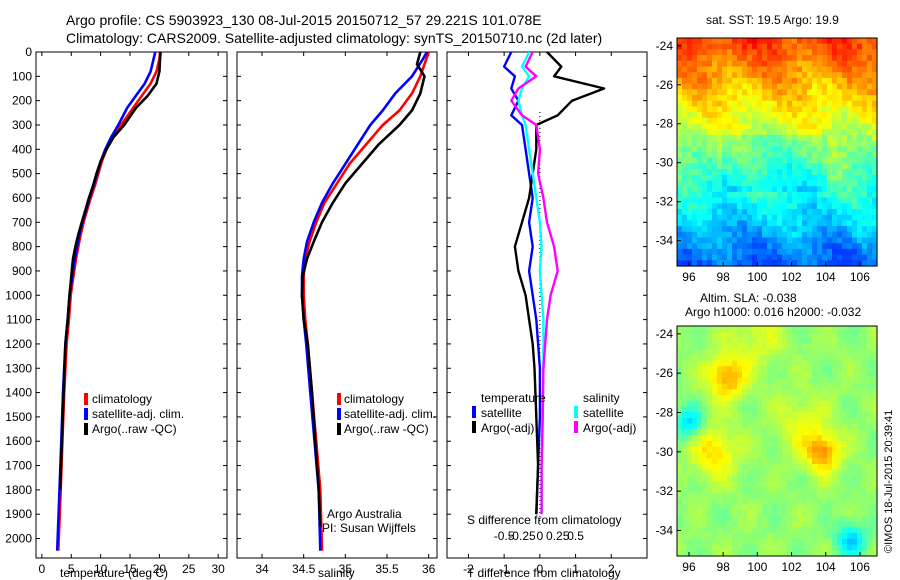  Describe the element at coordinates (18, 441) in the screenshot. I see `depth-tick-label: 1600` at that location.